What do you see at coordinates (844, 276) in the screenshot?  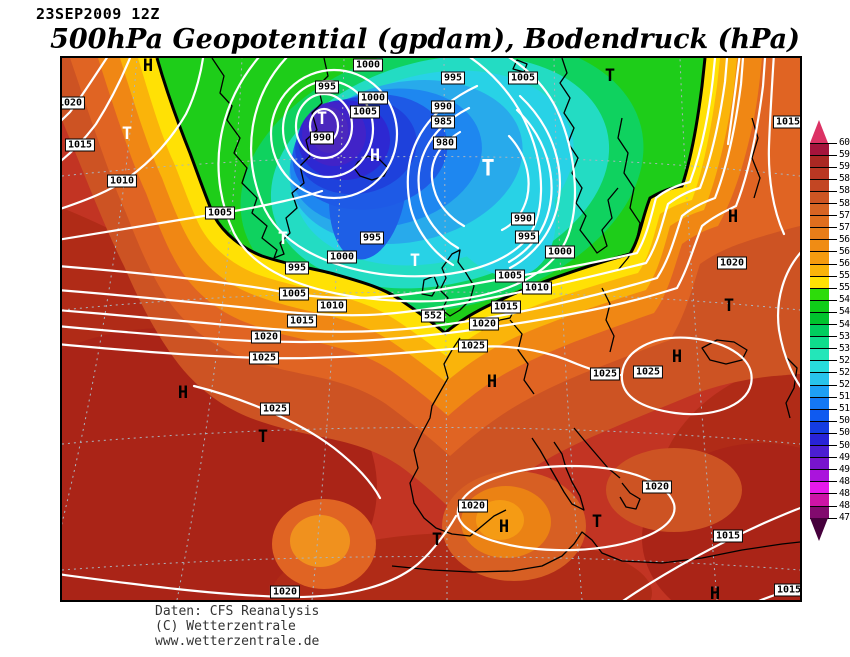 I see `scale-value: 556` at bounding box center [844, 276].